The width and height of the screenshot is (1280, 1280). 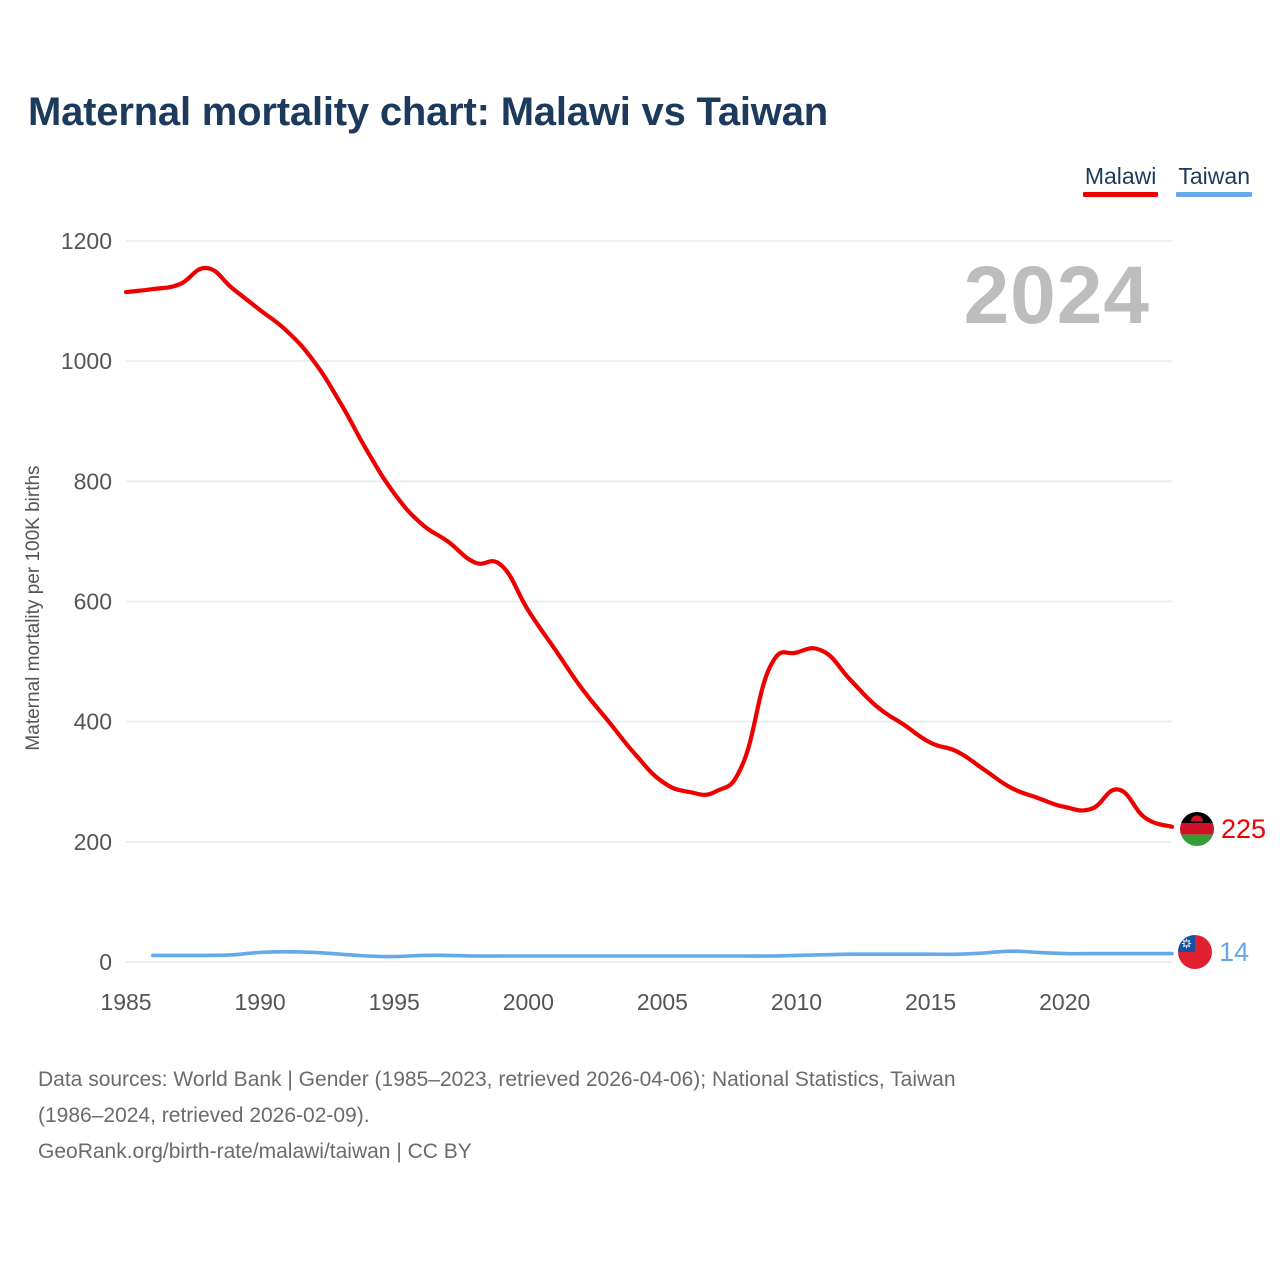 I want to click on x-tick-label: 2015, so click(x=930, y=1002).